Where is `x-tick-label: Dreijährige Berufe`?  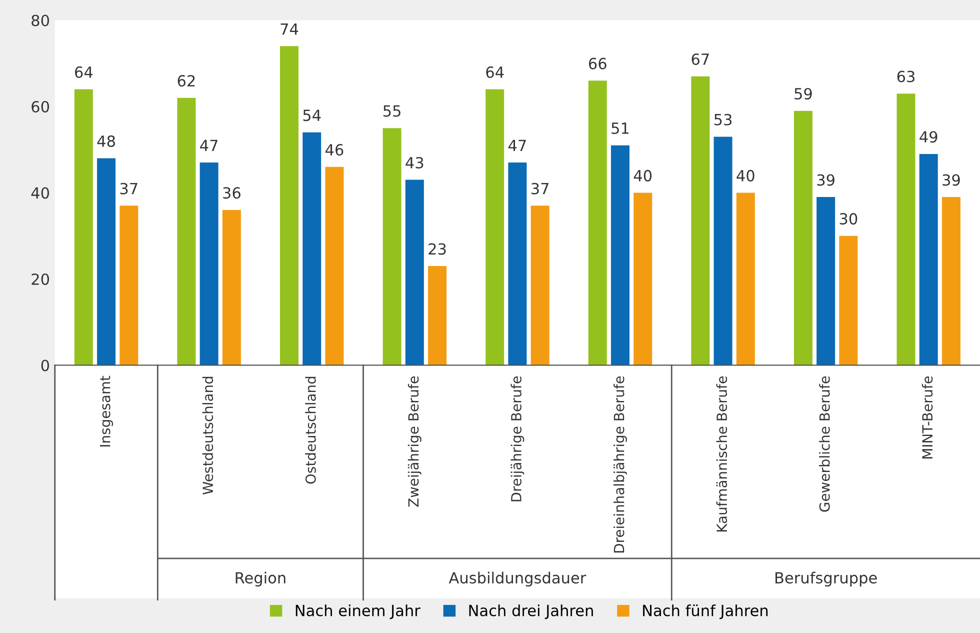 x-tick-label: Dreijährige Berufe is located at coordinates (517, 439).